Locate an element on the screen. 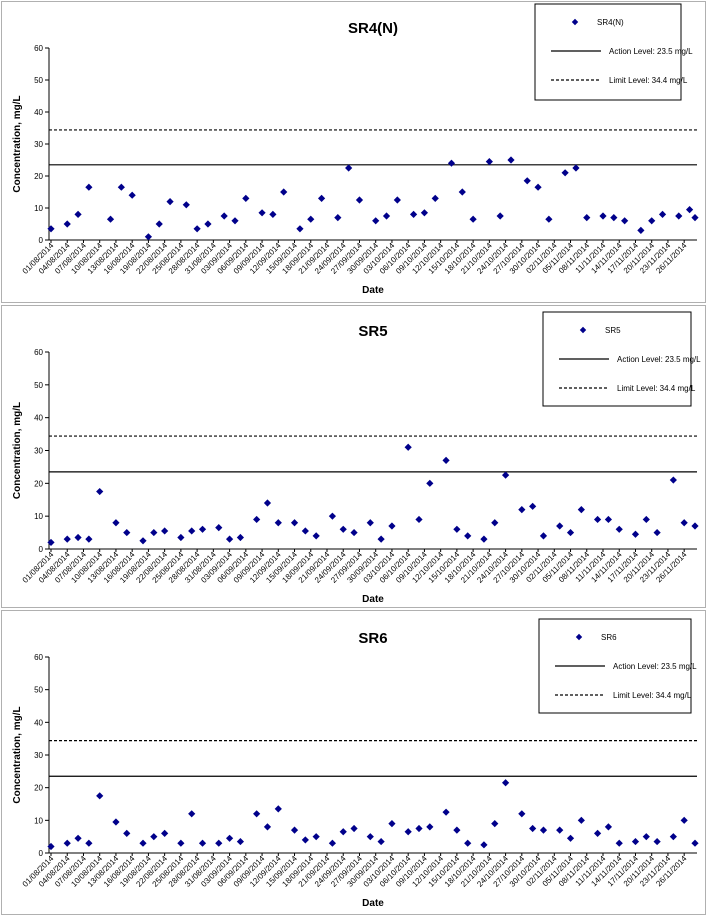  sr6-legend-limit-label: Limit Level: 34.4 mg/L is located at coordinates (652, 695).